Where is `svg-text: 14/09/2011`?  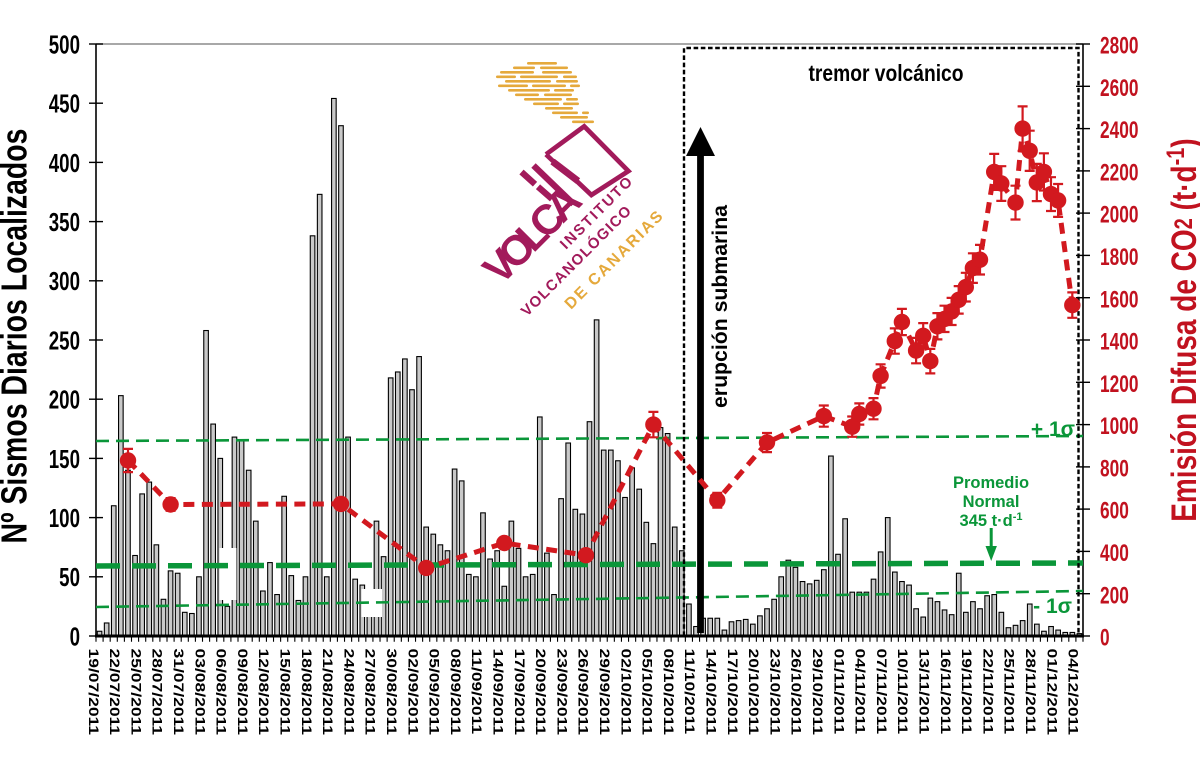
svg-text: 14/09/2011 is located at coordinates (497, 692).